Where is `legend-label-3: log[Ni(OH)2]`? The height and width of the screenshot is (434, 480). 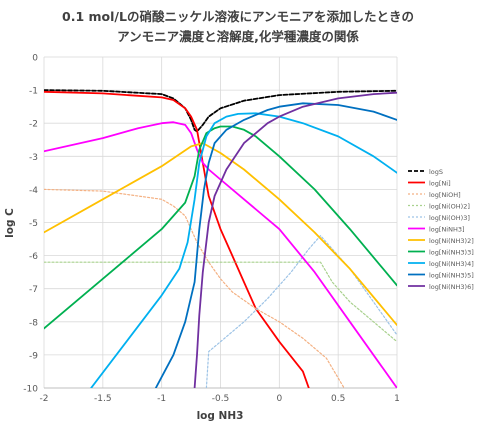 legend-label-3: log[Ni(OH)2] is located at coordinates (449, 207).